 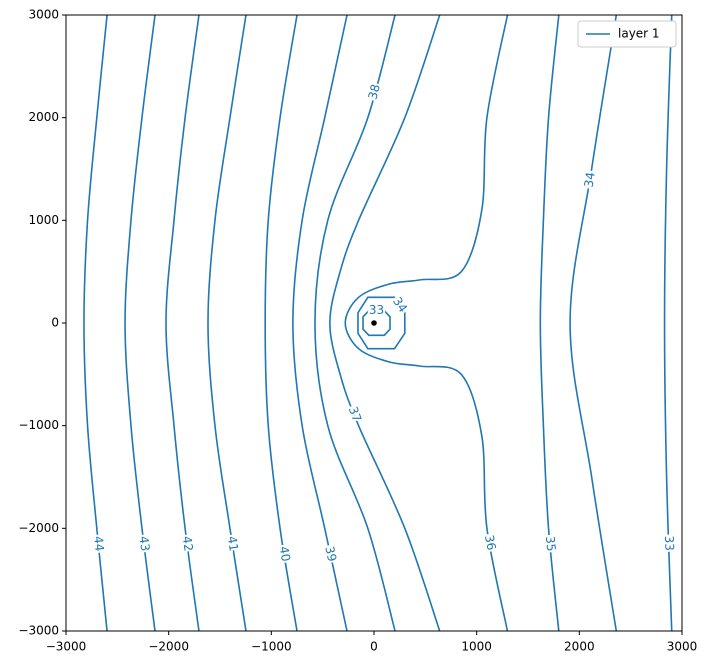 I want to click on x-tick-label: 3000, so click(x=682, y=647).